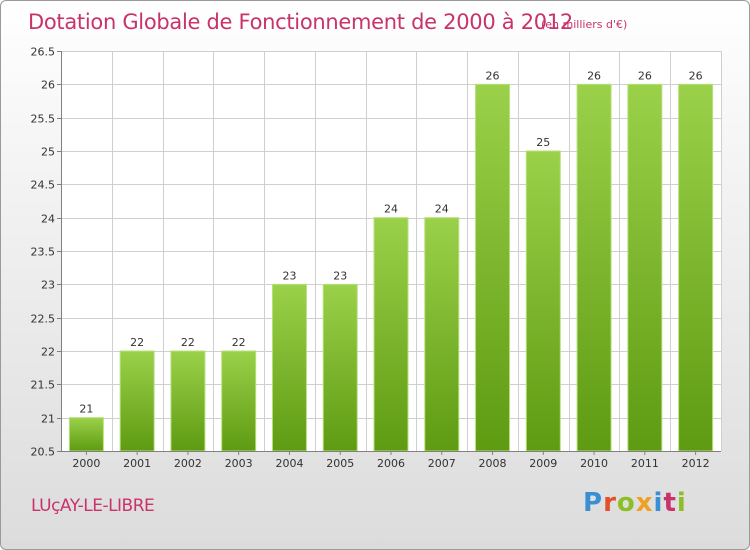 This screenshot has height=550, width=750. Describe the element at coordinates (593, 503) in the screenshot. I see `brand-letter: P` at that location.